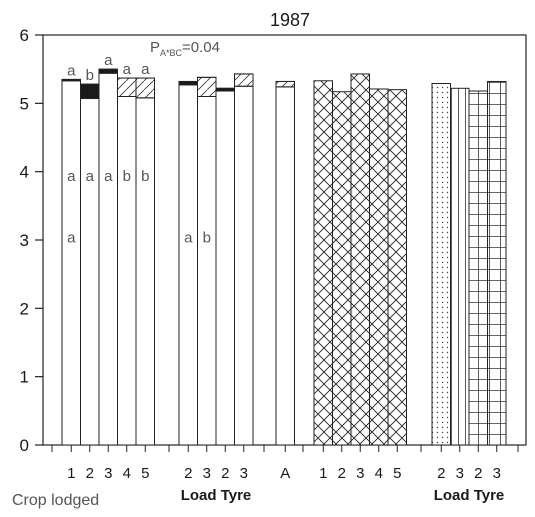 Image resolution: width=535 pixels, height=517 pixels. What do you see at coordinates (31, 240) in the screenshot?
I see `y-axis: 0 1 2 3 4 5 6` at bounding box center [31, 240].